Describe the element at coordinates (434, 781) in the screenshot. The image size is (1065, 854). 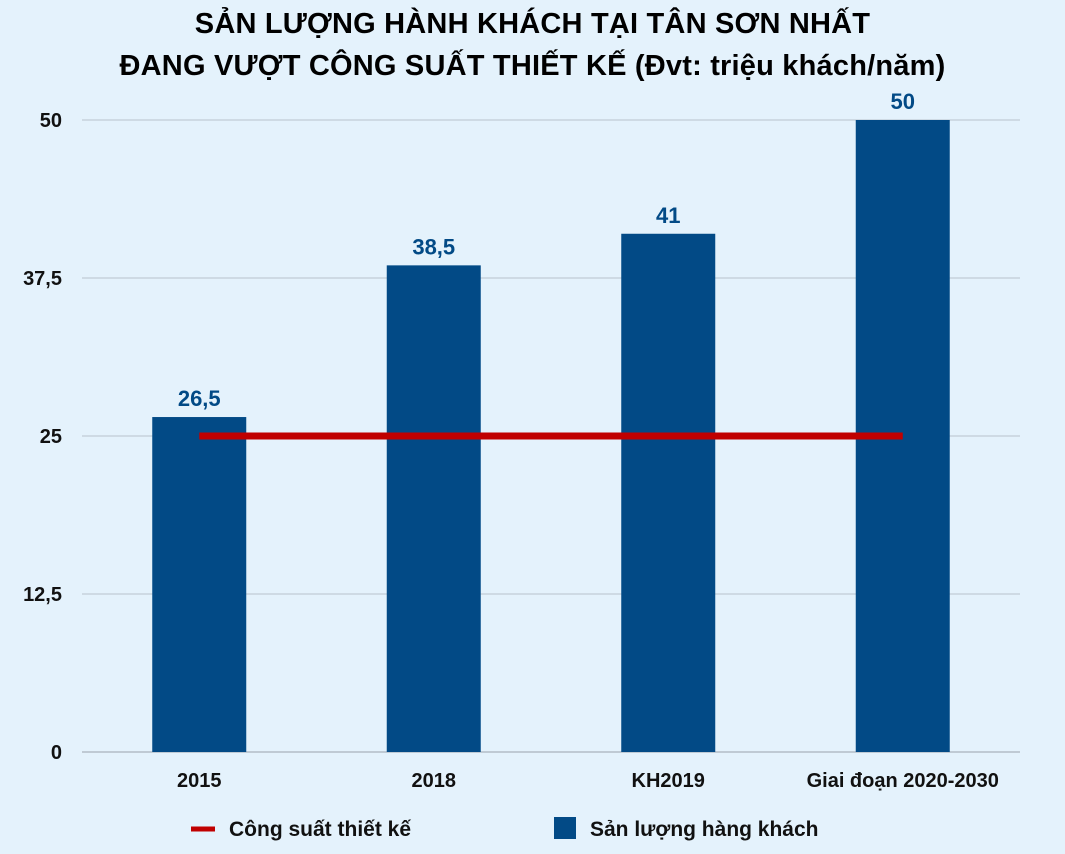
I see `x-category-label: 2018` at that location.